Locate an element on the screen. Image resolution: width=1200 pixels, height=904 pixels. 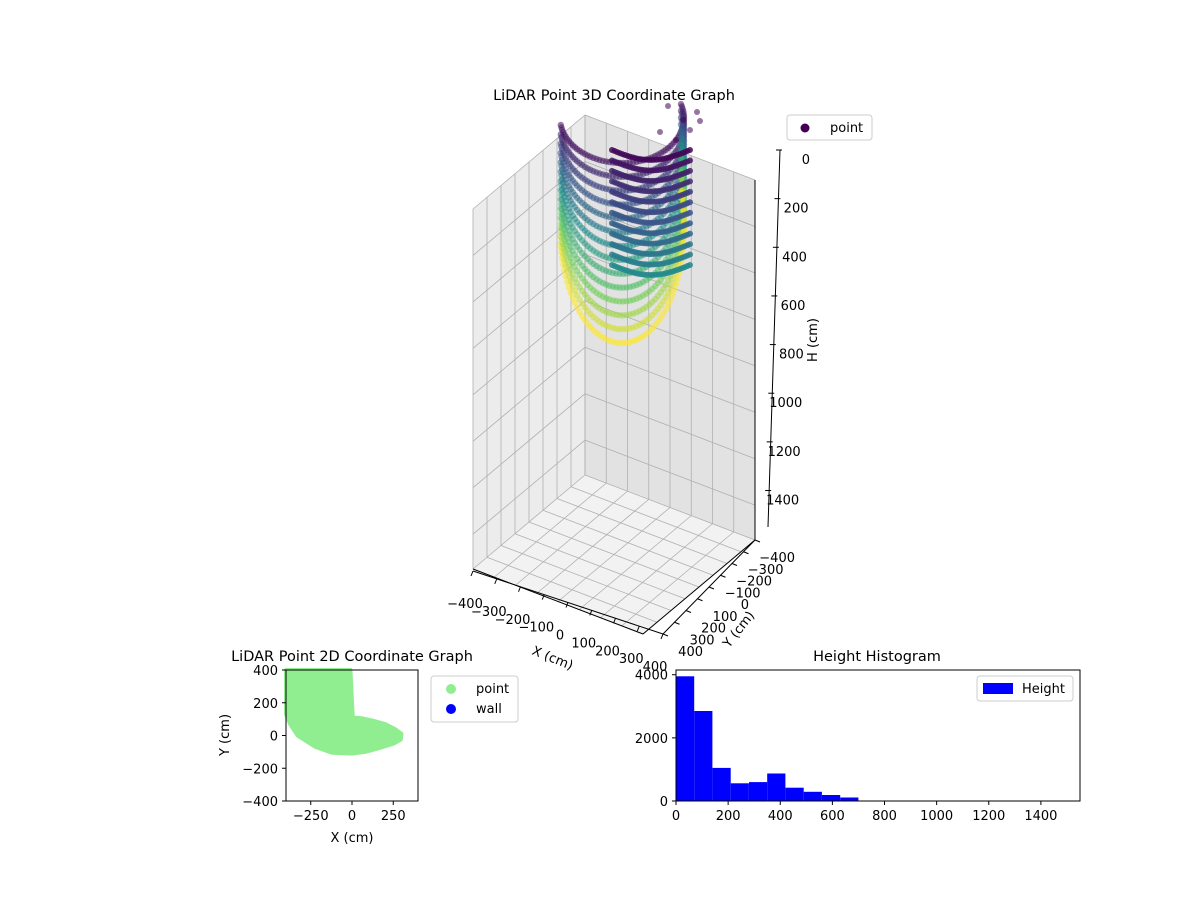
axis-y-tick-label: 200 is located at coordinates (265, 704).